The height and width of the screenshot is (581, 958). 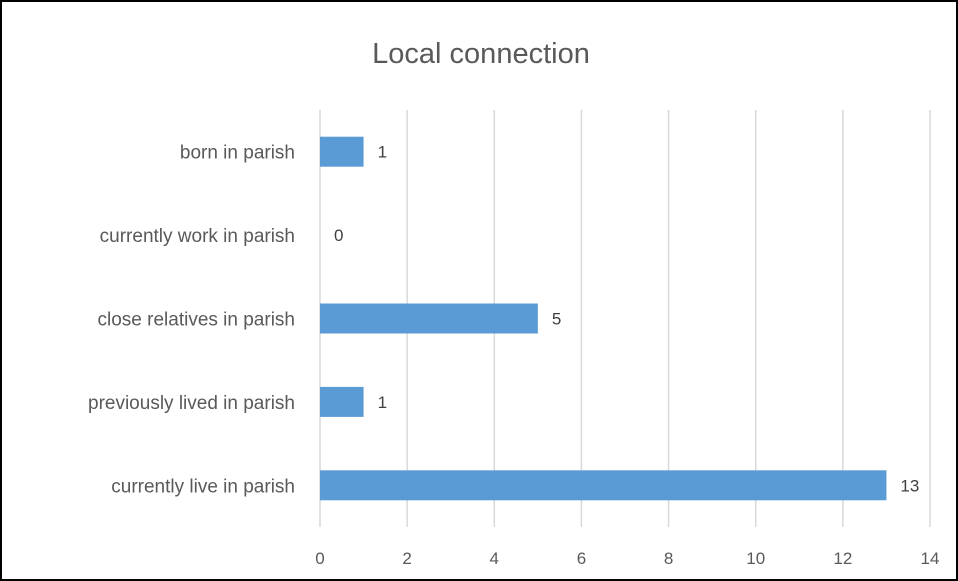 I want to click on category-label: currently live in parish, so click(x=203, y=486).